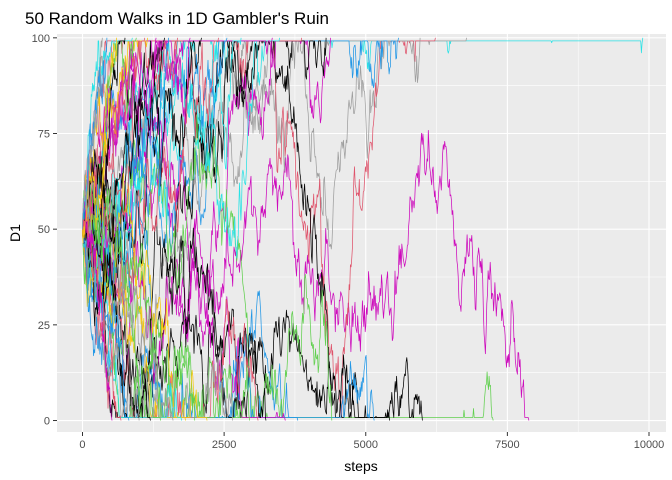 Image resolution: width=672 pixels, height=480 pixels. I want to click on y-tick-label: 0, so click(47, 422).